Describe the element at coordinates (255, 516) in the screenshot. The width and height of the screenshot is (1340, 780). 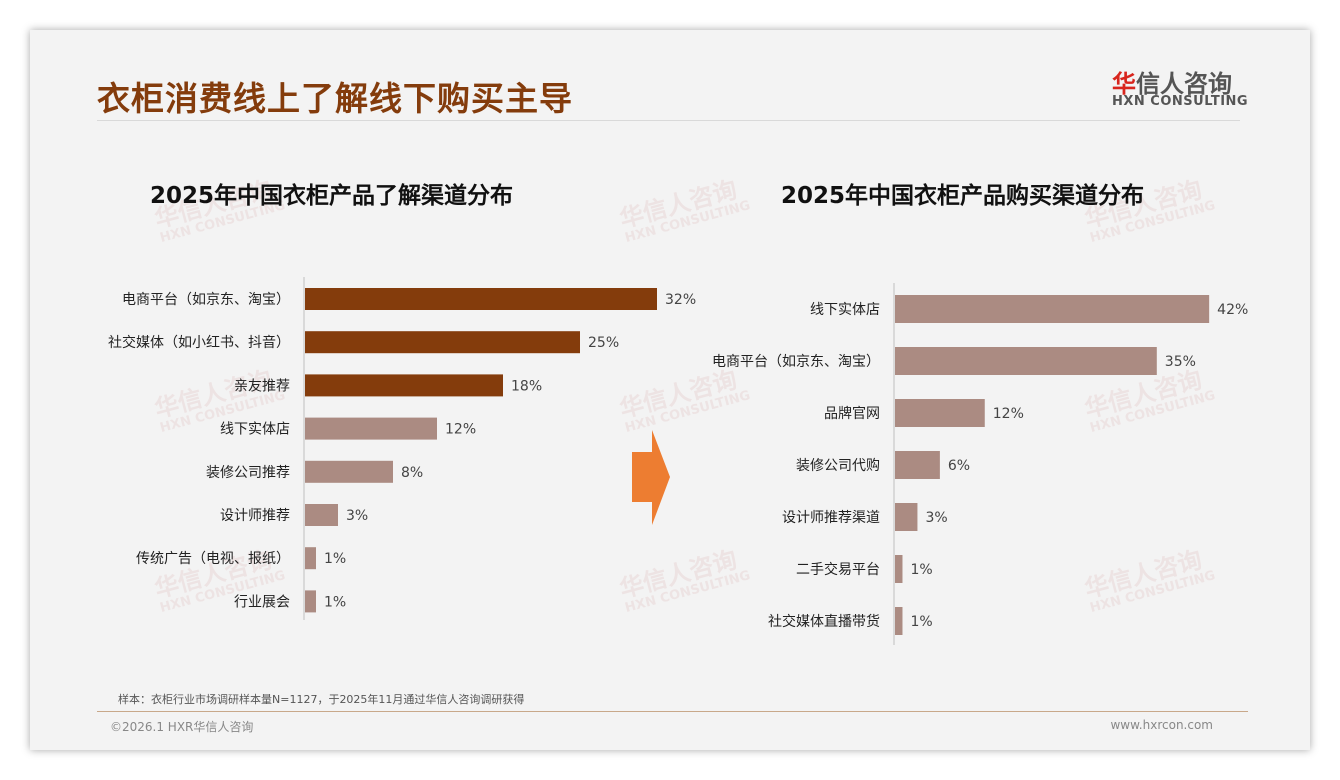
I see `category-label: 设计师推荐` at that location.